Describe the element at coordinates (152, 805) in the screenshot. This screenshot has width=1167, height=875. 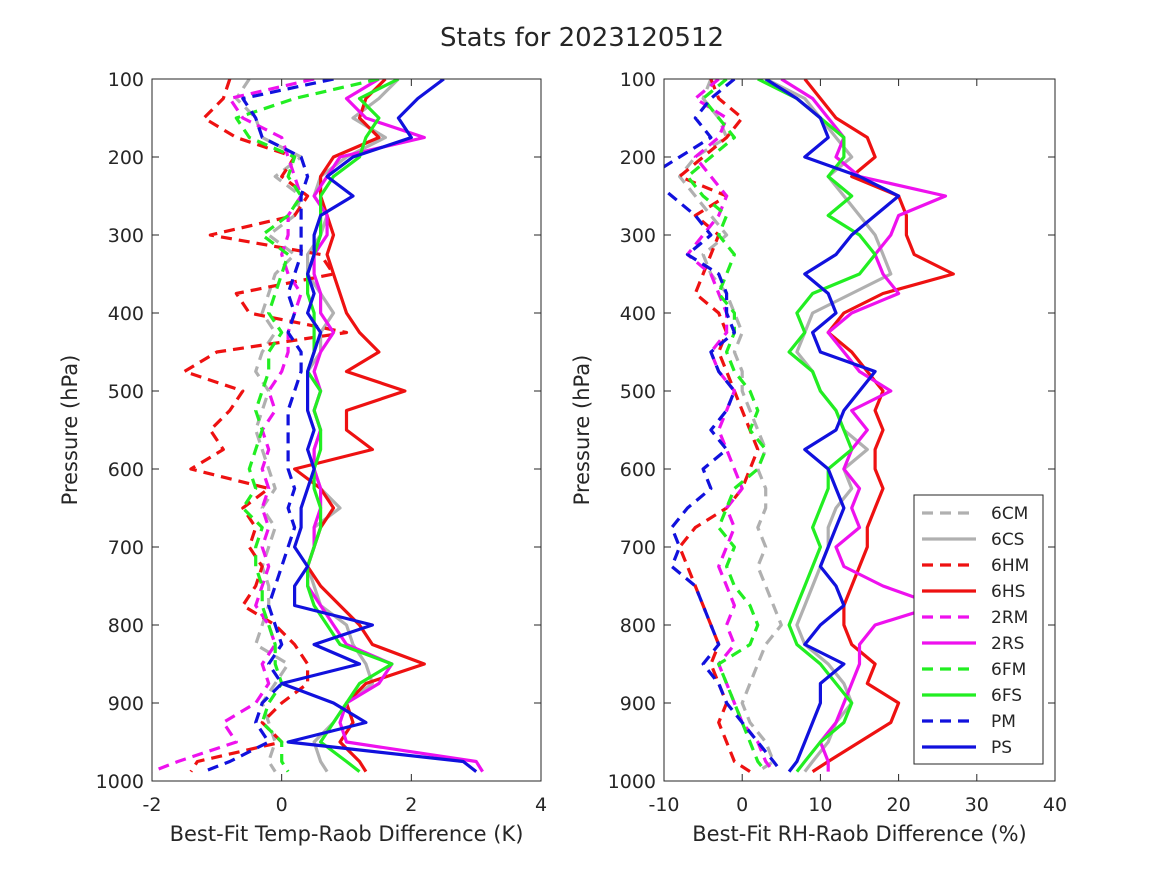
I see `x-tick-label: -2` at that location.